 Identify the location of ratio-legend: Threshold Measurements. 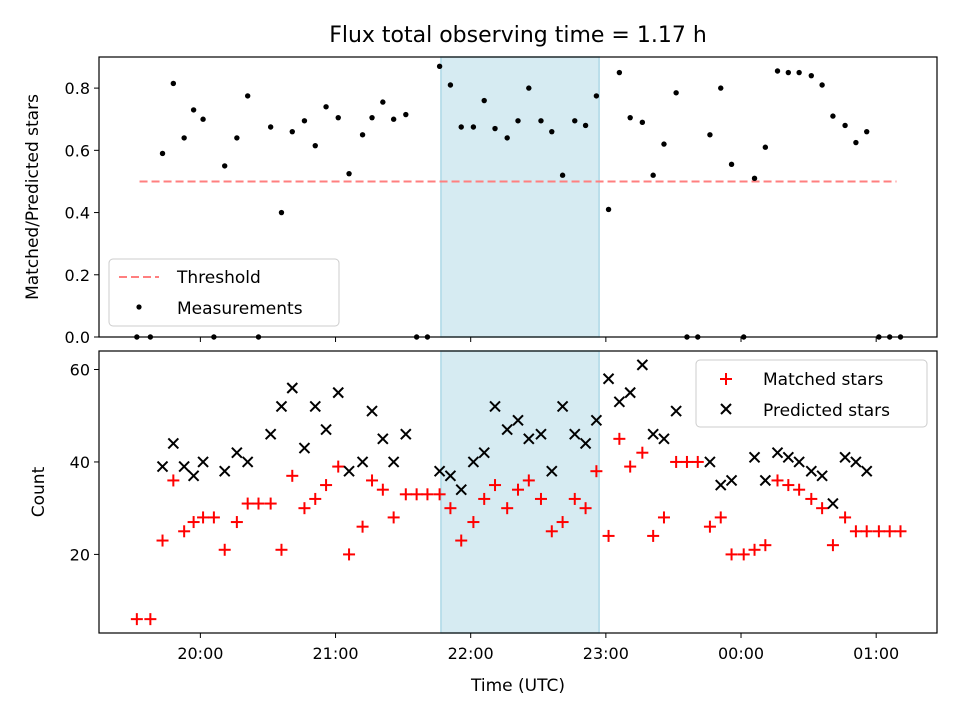
(224, 292).